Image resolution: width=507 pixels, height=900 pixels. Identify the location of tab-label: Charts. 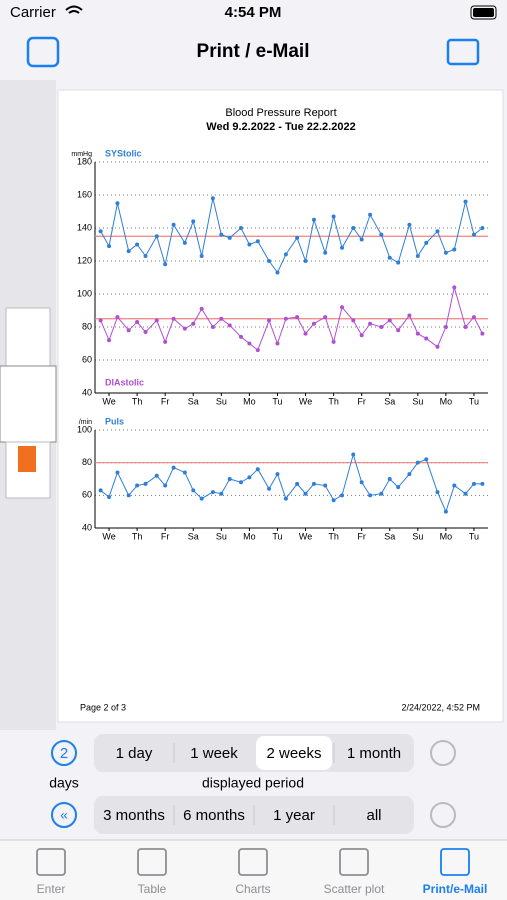
(252, 889).